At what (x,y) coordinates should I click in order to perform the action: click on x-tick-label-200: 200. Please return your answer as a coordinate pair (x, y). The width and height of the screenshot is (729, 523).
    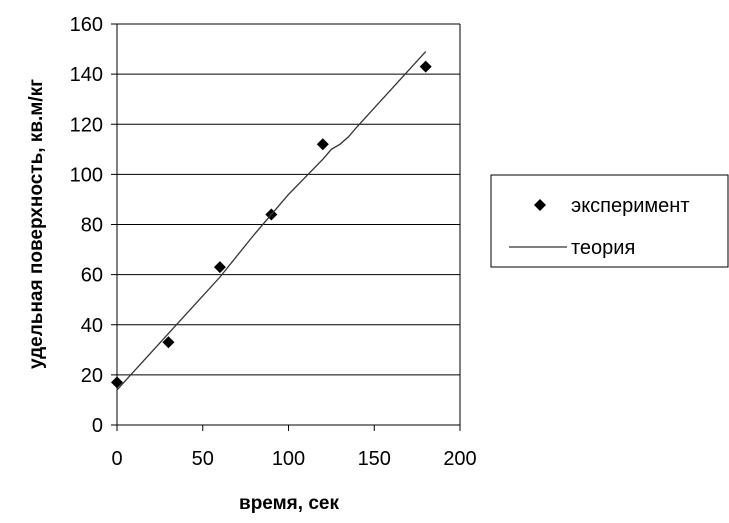
    Looking at the image, I should click on (459, 459).